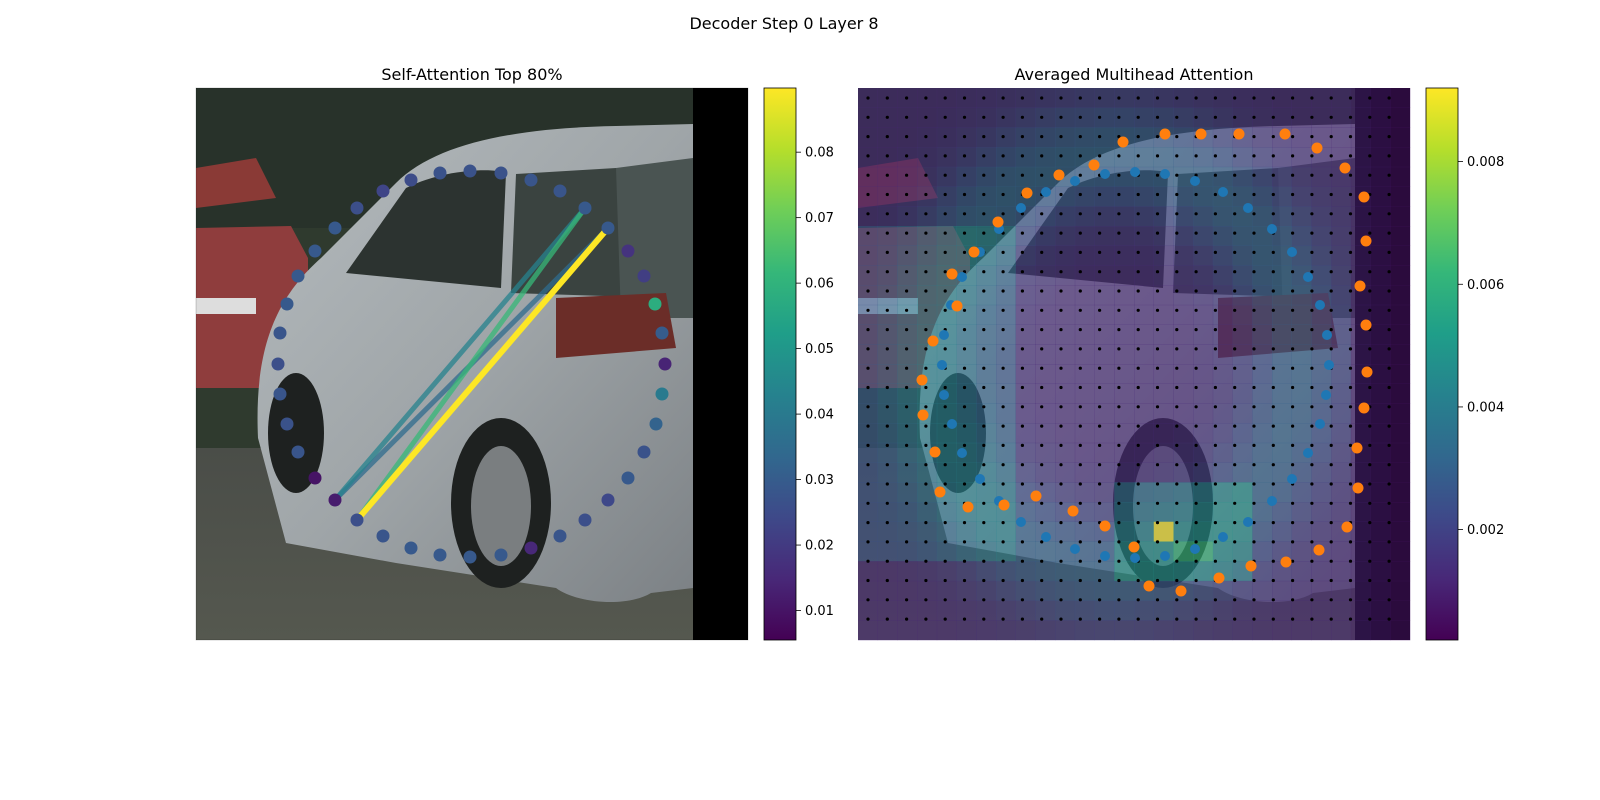 The width and height of the screenshot is (1600, 800). What do you see at coordinates (819, 284) in the screenshot?
I see `colorbar-tick-label: 0.06` at bounding box center [819, 284].